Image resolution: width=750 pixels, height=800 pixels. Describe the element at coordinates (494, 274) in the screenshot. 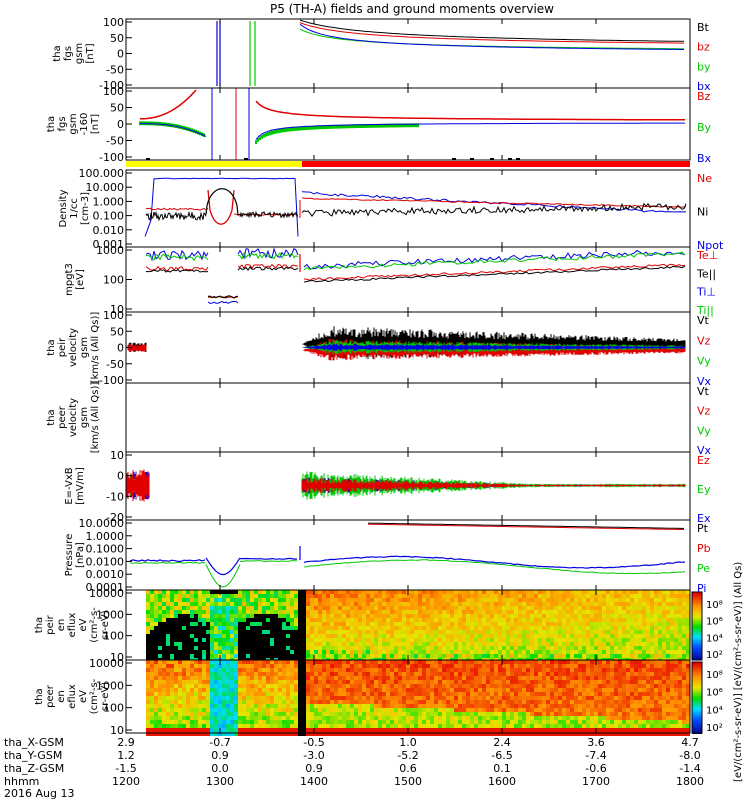

I see `te-par-post2` at that location.